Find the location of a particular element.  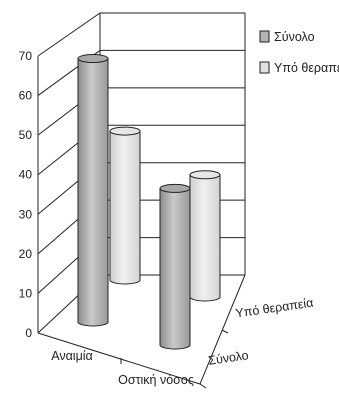

floor-right-edge is located at coordinates (222, 329).